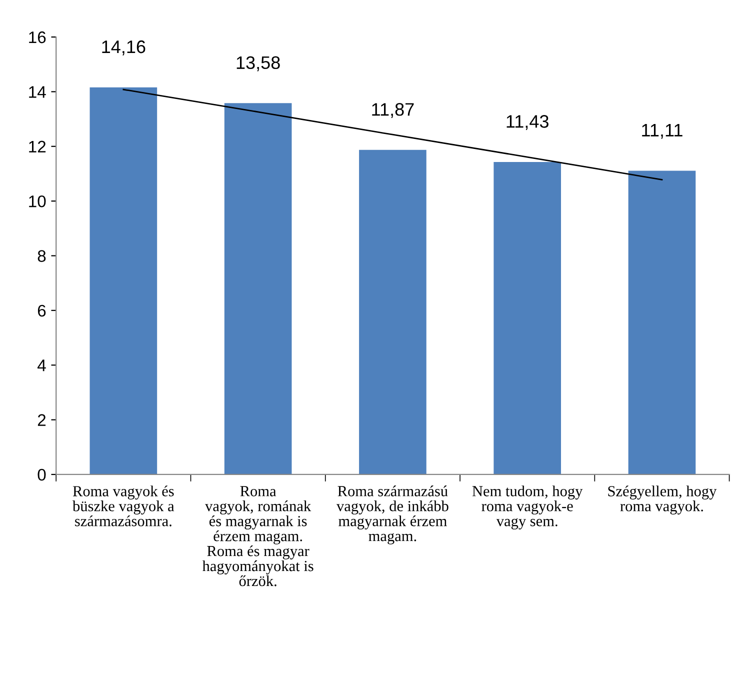  I want to click on text: 13,58, so click(258, 64).